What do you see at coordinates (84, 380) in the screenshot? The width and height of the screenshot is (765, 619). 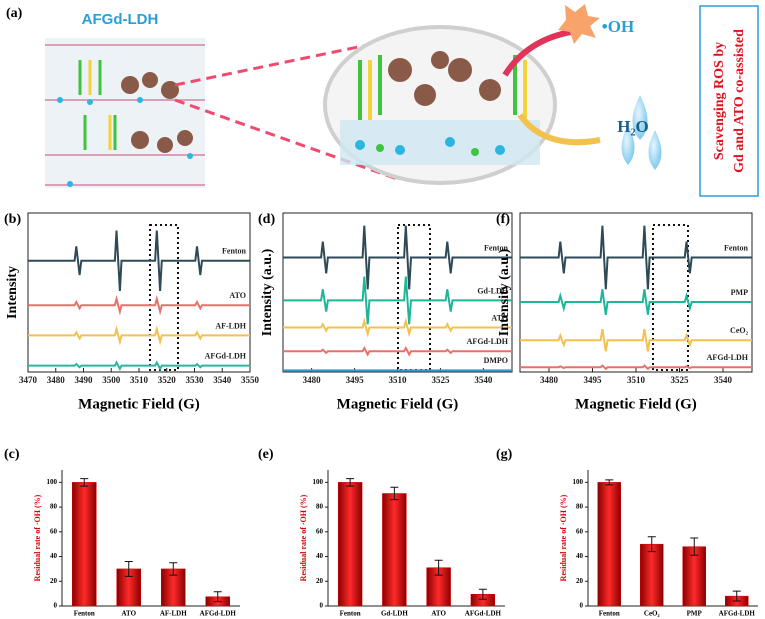 I see `x-tick-label: 3490` at bounding box center [84, 380].